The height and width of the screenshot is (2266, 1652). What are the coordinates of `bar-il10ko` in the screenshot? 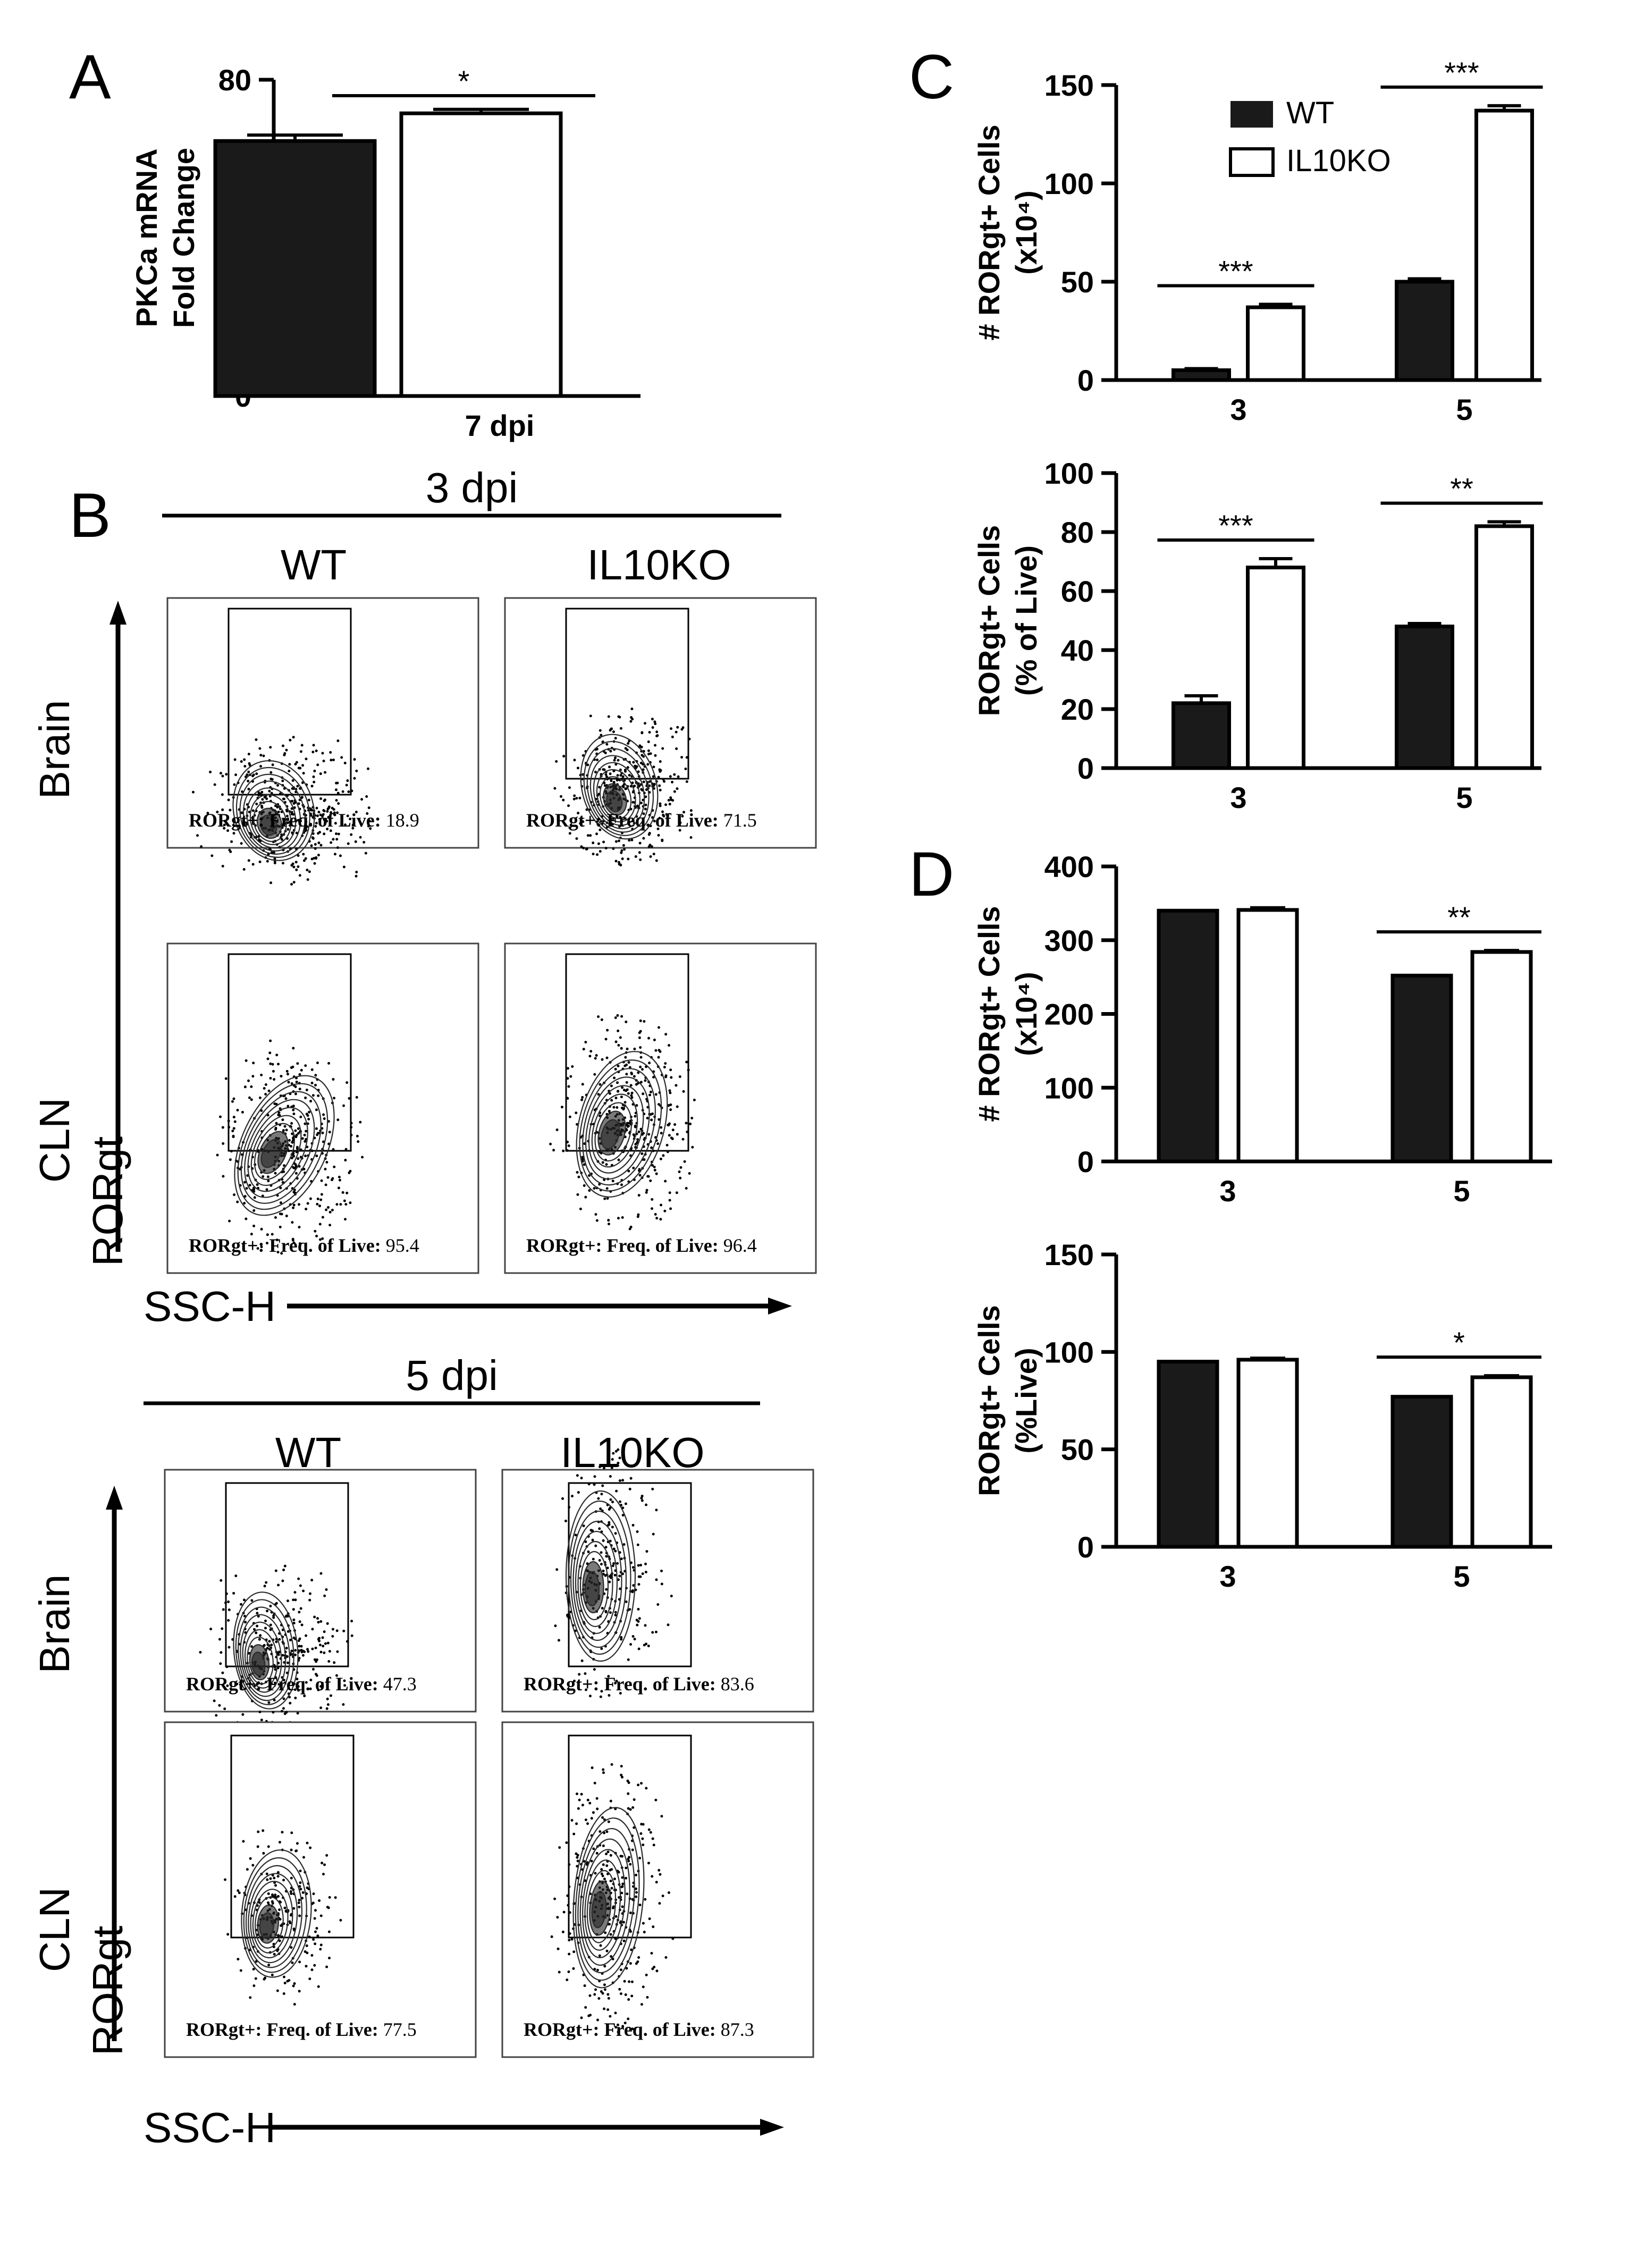 It's located at (1267, 1453).